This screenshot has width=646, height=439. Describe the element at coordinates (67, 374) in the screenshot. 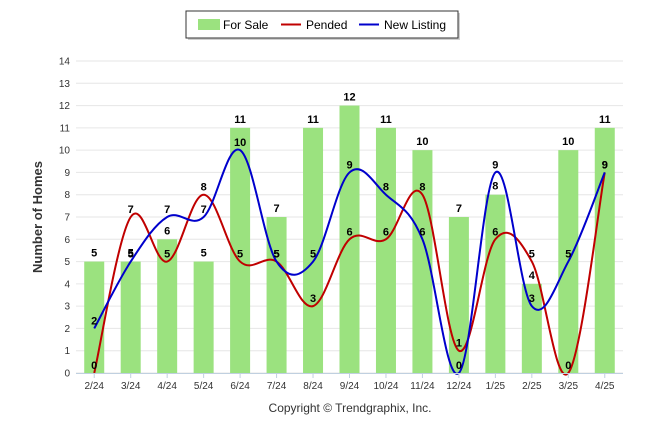

I see `y-tick-label: 0` at that location.